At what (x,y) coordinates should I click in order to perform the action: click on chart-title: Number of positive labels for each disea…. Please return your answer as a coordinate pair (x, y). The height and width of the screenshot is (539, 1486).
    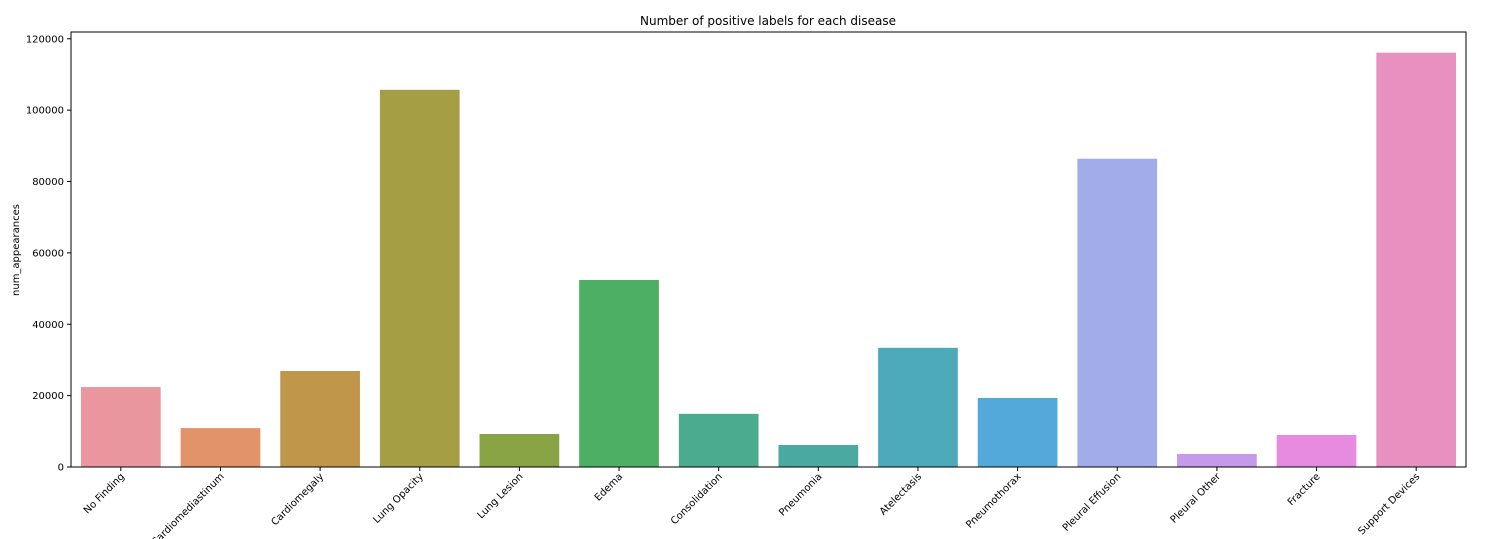
    Looking at the image, I should click on (768, 21).